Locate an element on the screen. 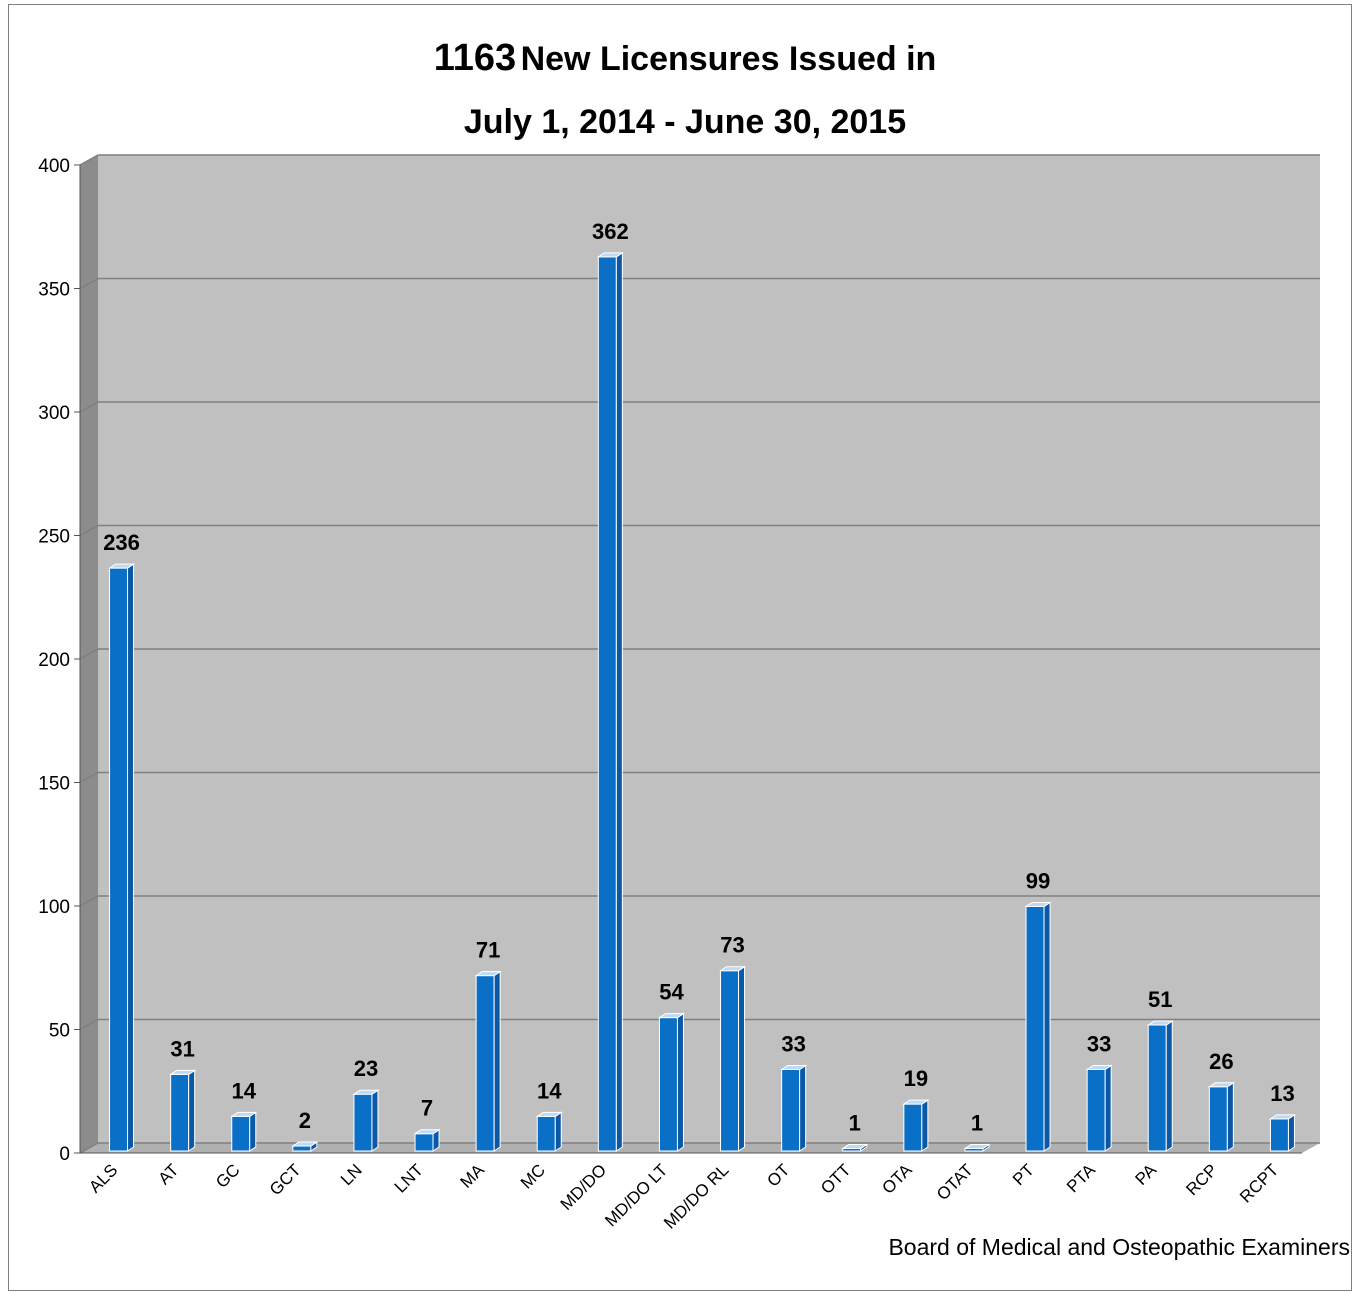 The image size is (1356, 1297). y-tick-label: 50 is located at coordinates (59, 1031).